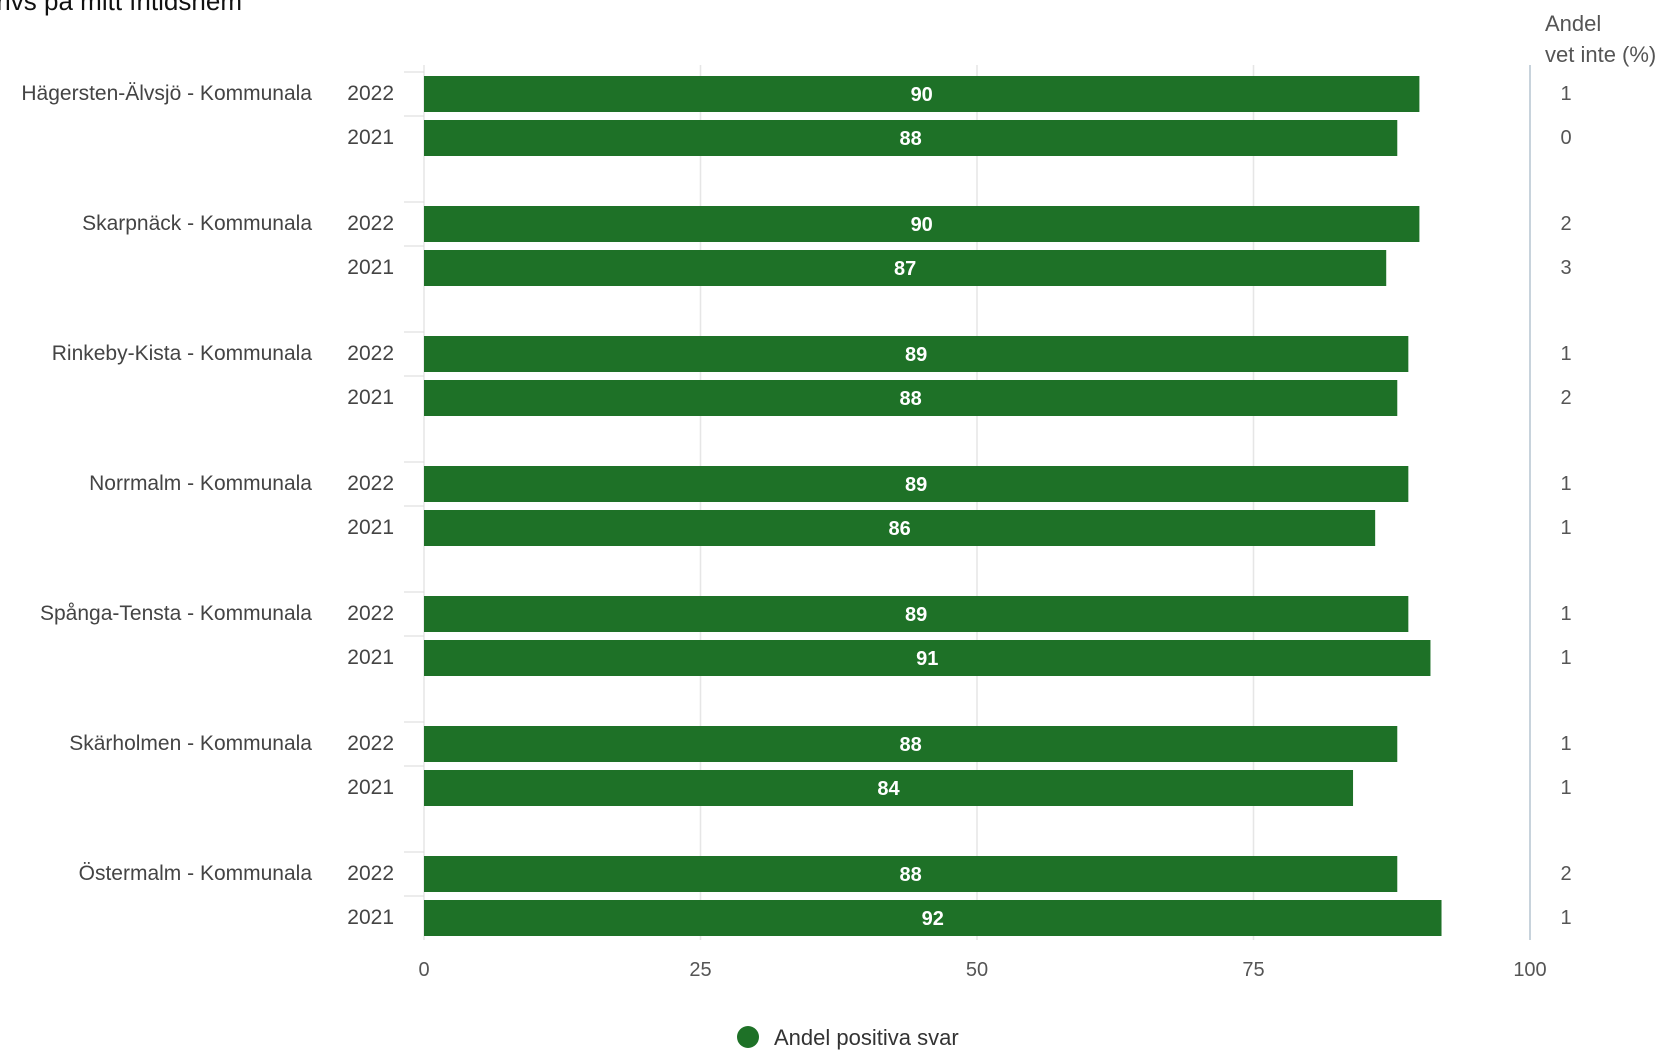  Describe the element at coordinates (700, 970) in the screenshot. I see `x-tick-label: 25` at that location.